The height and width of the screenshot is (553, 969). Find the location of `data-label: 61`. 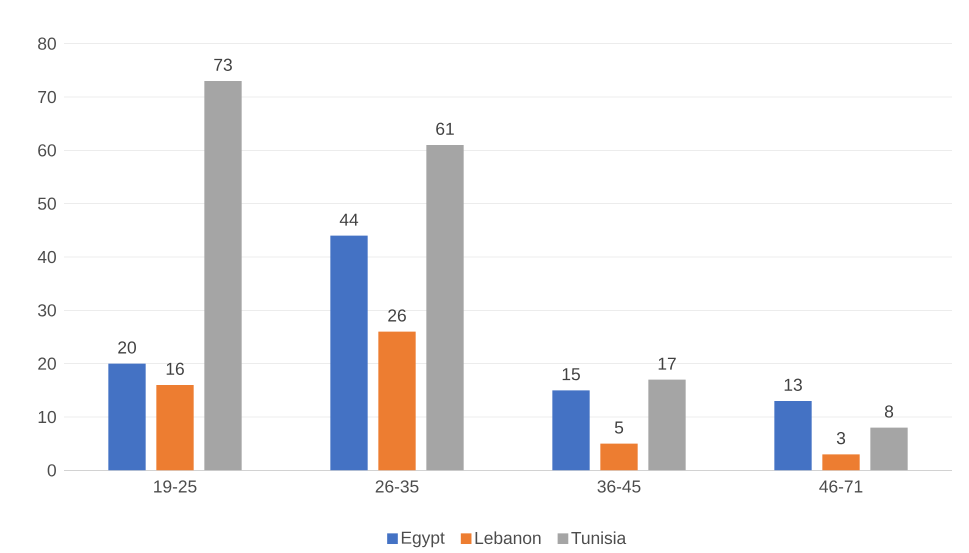

data-label: 61 is located at coordinates (445, 128).